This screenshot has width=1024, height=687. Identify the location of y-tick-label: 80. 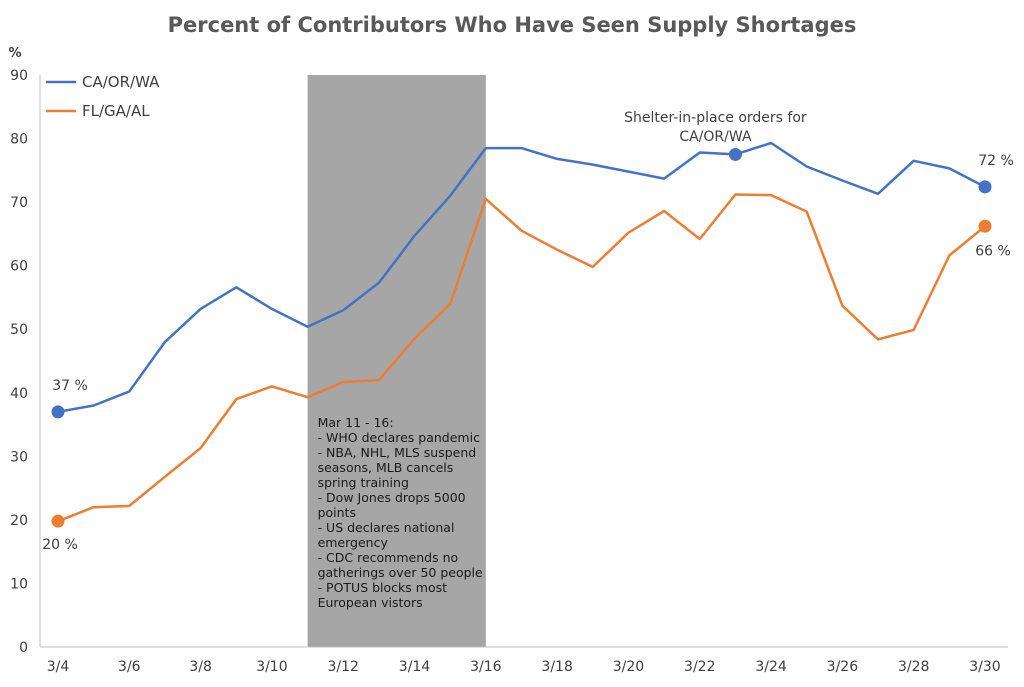
(19, 140).